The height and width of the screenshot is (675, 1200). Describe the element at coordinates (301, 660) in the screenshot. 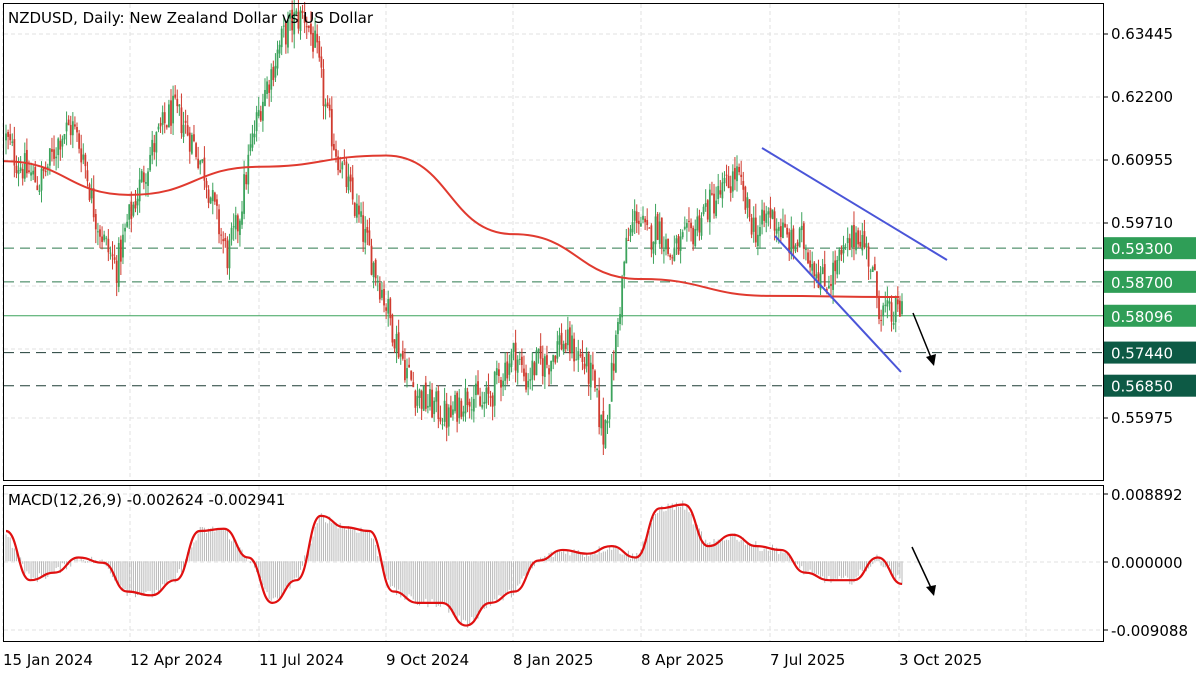

I see `x-tick-label: 11 Jul 2024` at that location.